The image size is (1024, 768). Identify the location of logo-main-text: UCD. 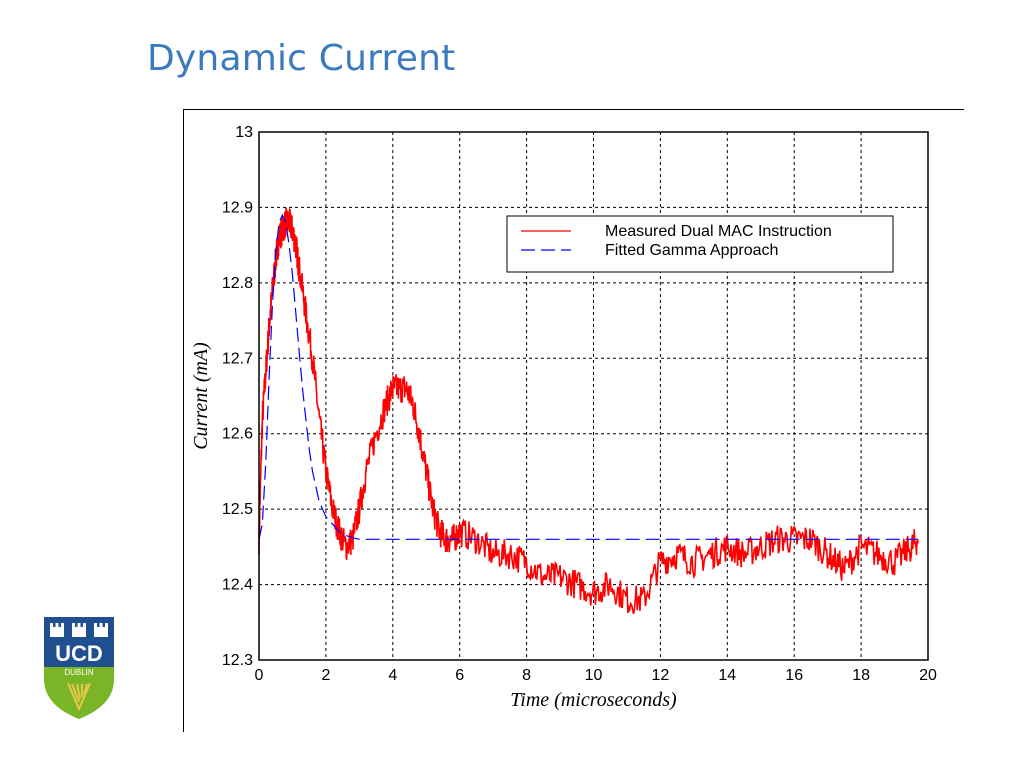
(79, 653).